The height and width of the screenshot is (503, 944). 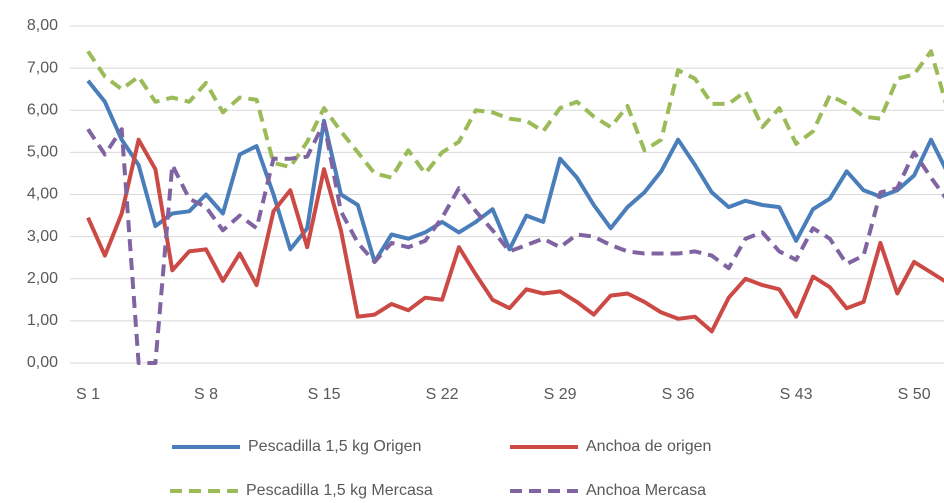 I want to click on y-tick-label: 6,00, so click(x=42, y=109).